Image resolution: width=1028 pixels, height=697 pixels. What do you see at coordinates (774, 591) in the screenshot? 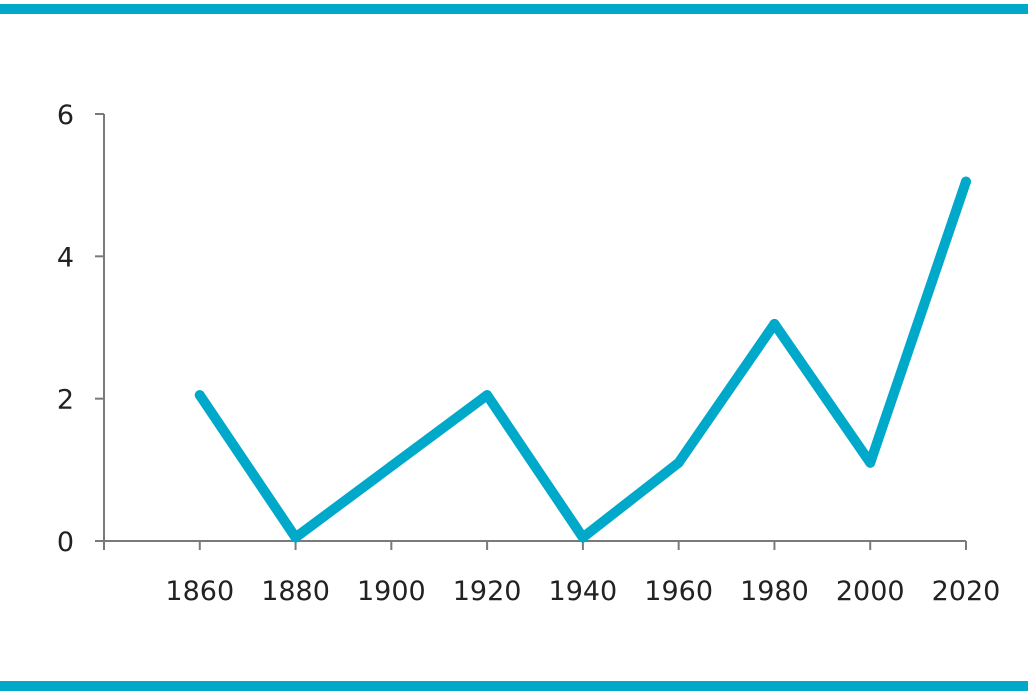
I see `x-tick-label: 1980` at bounding box center [774, 591].